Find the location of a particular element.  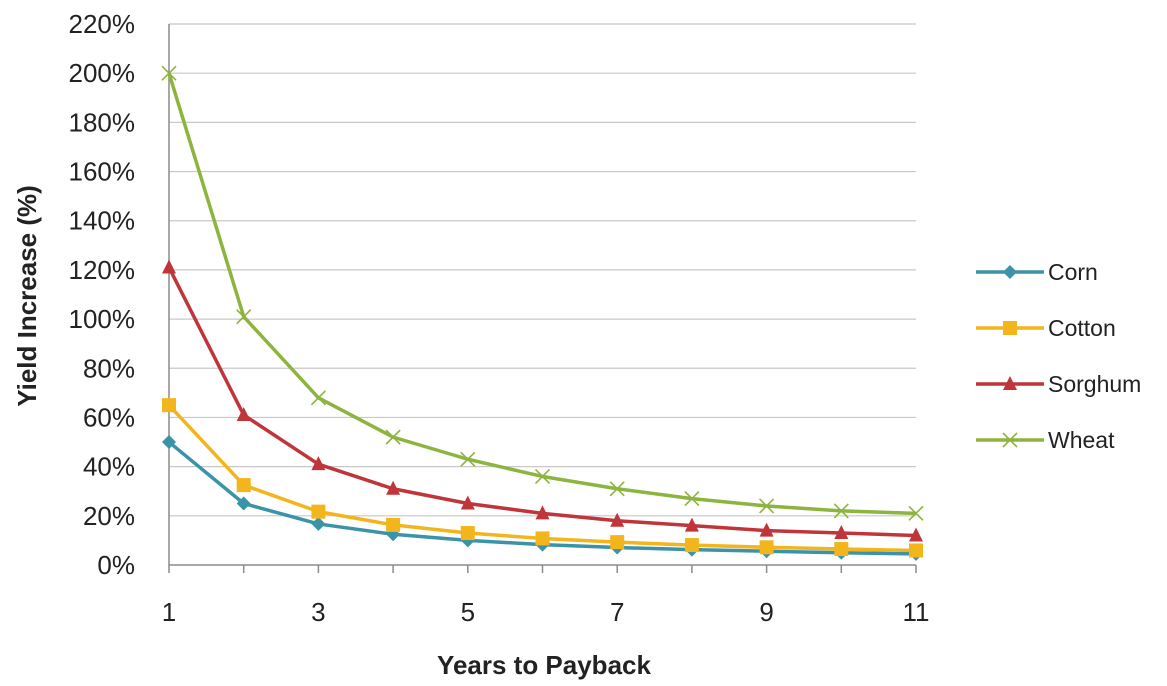

y-tick-label: 60% is located at coordinates (109, 417).